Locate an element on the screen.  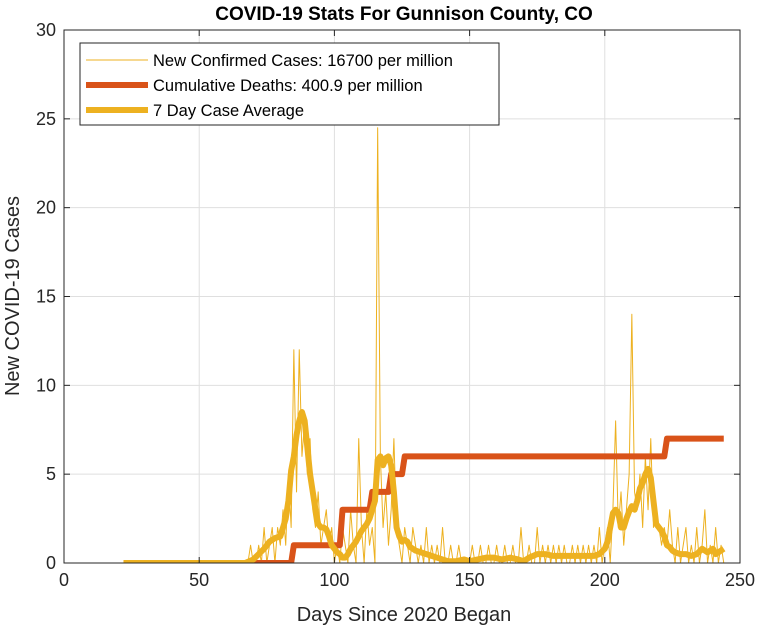
legend-box is located at coordinates (289, 84).